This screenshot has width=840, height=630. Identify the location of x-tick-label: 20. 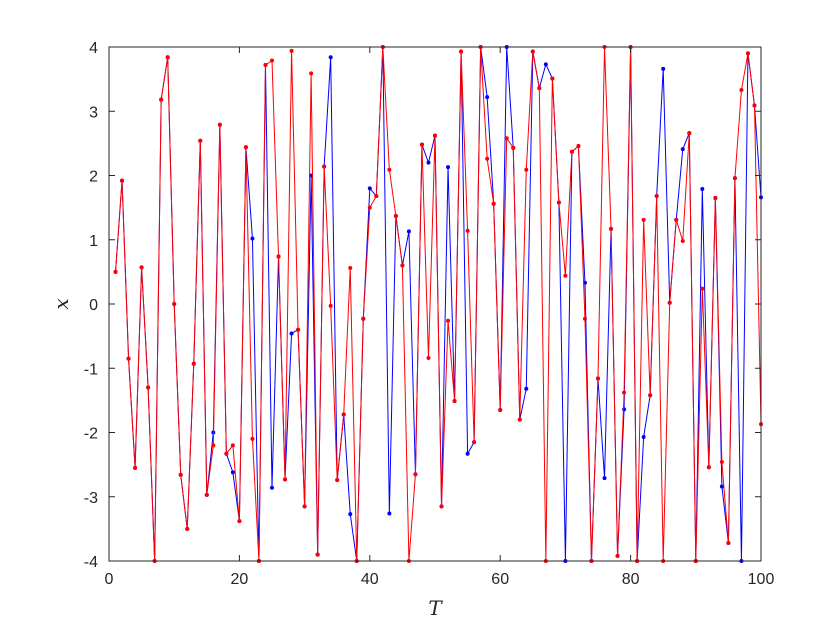
(240, 579).